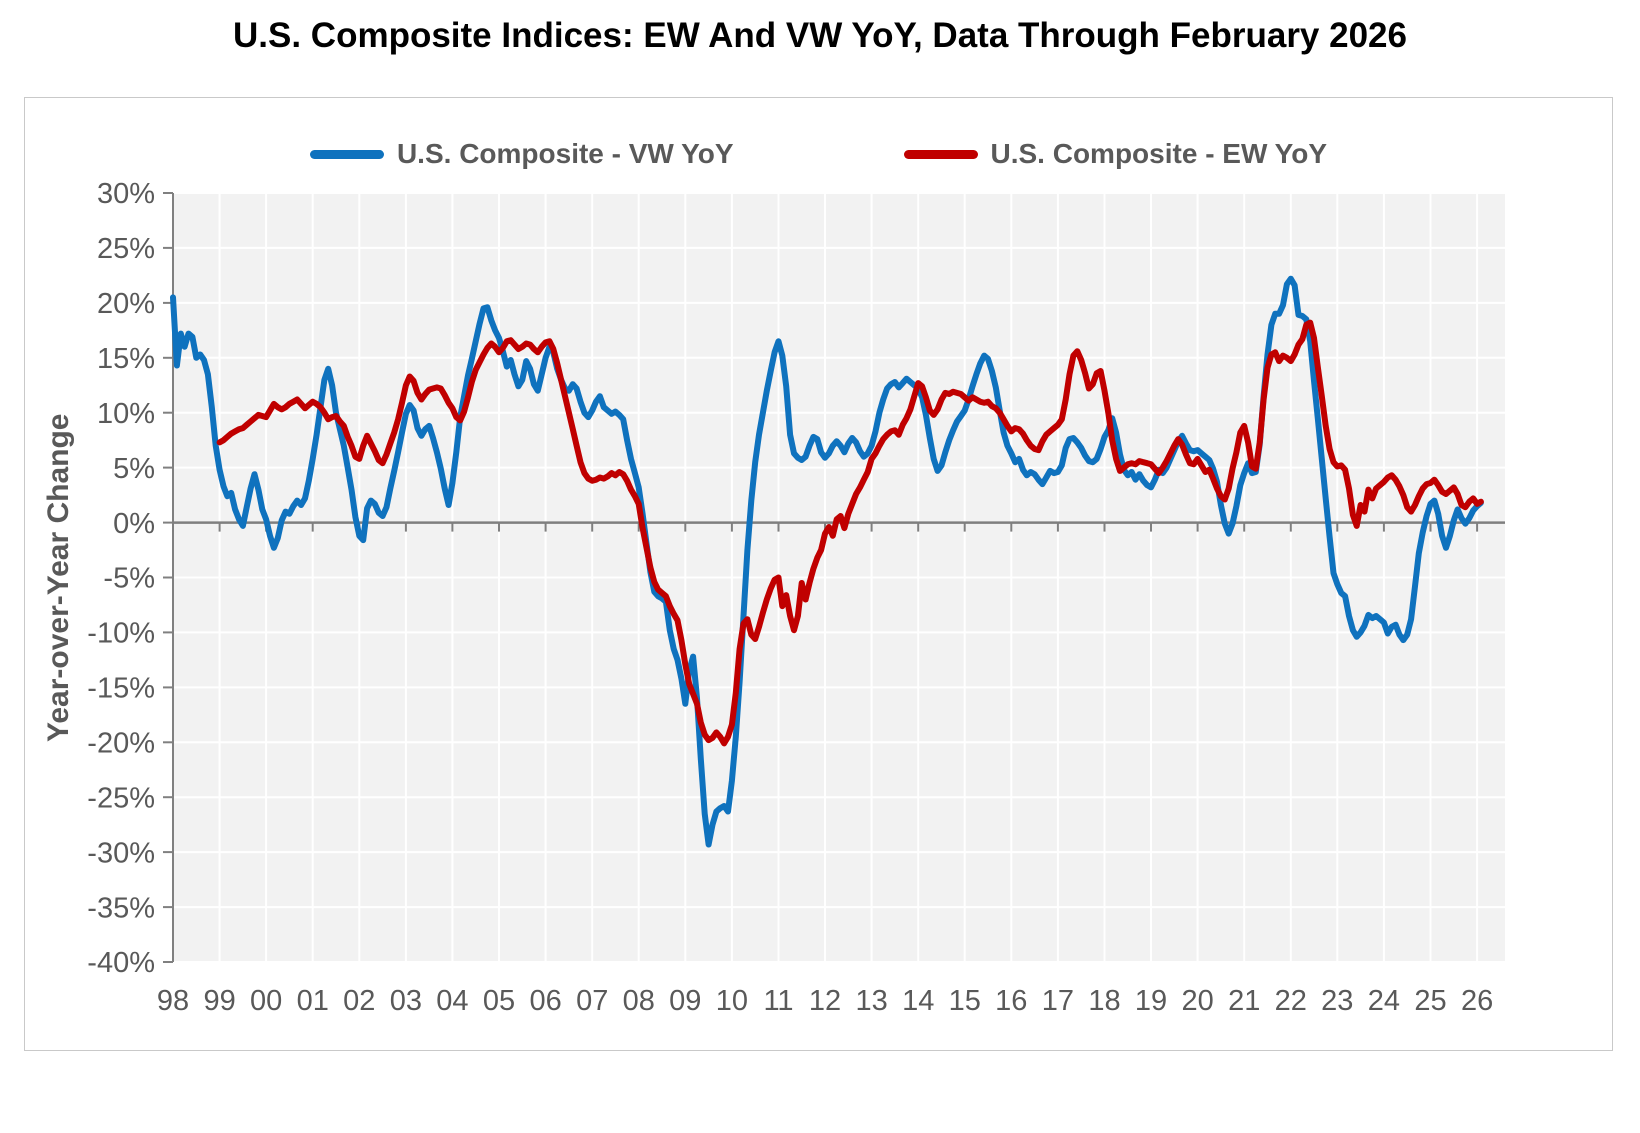  I want to click on x-tick-label: 98, so click(173, 1001).